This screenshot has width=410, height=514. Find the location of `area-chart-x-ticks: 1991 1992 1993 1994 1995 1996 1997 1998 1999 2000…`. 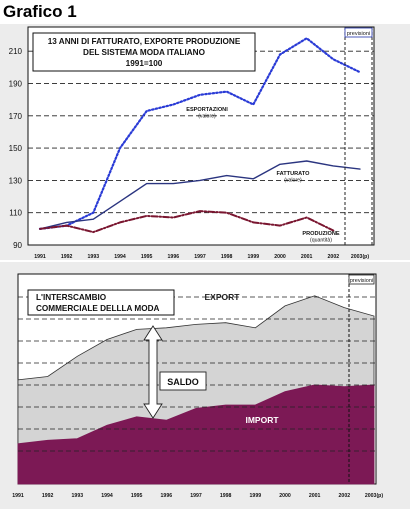

area-chart-x-ticks: 1991 1992 1993 1994 1995 1996 1997 1998 1999 2000… is located at coordinates (197, 496).